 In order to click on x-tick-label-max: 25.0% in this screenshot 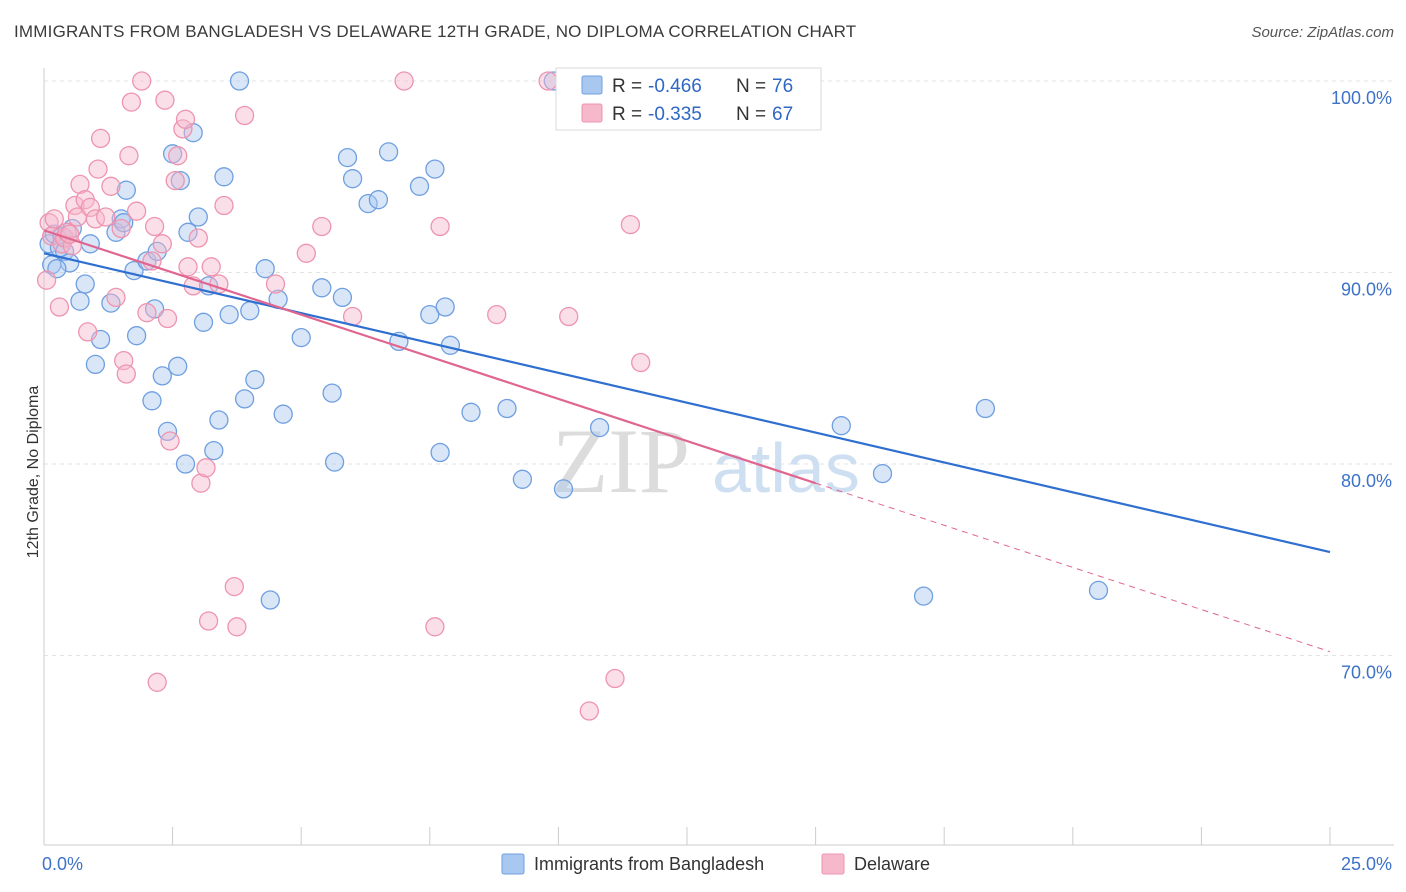, I will do `click(1366, 864)`.